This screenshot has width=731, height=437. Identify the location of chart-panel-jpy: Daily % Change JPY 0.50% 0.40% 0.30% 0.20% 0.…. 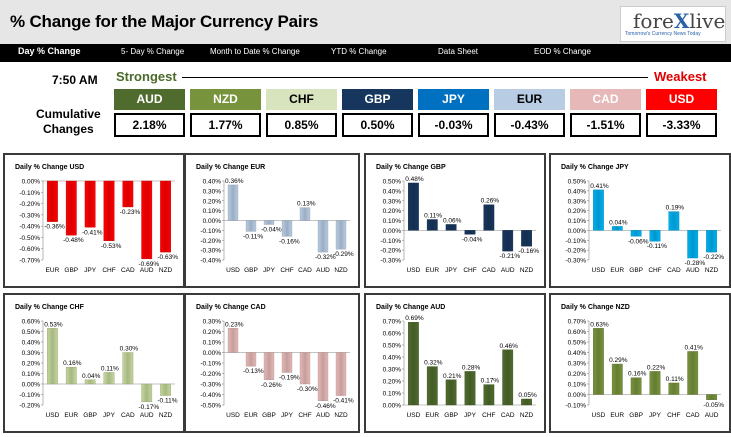
(640, 220).